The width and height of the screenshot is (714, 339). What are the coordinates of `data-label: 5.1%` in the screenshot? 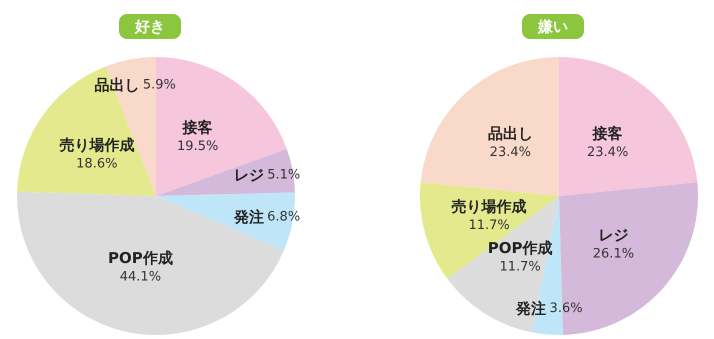 It's located at (283, 175).